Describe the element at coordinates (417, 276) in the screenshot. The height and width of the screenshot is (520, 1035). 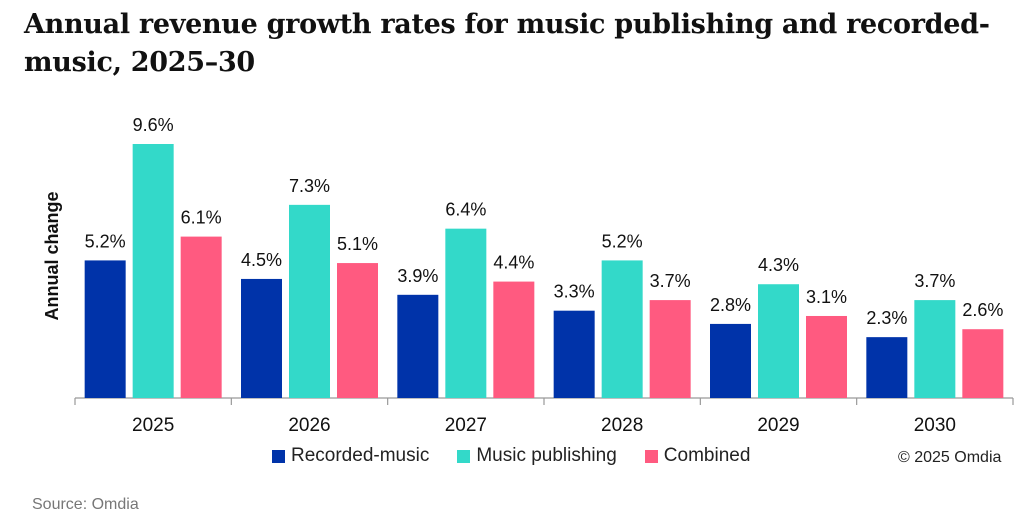
I see `data-label-recorded-music-2027: 3.9%` at that location.